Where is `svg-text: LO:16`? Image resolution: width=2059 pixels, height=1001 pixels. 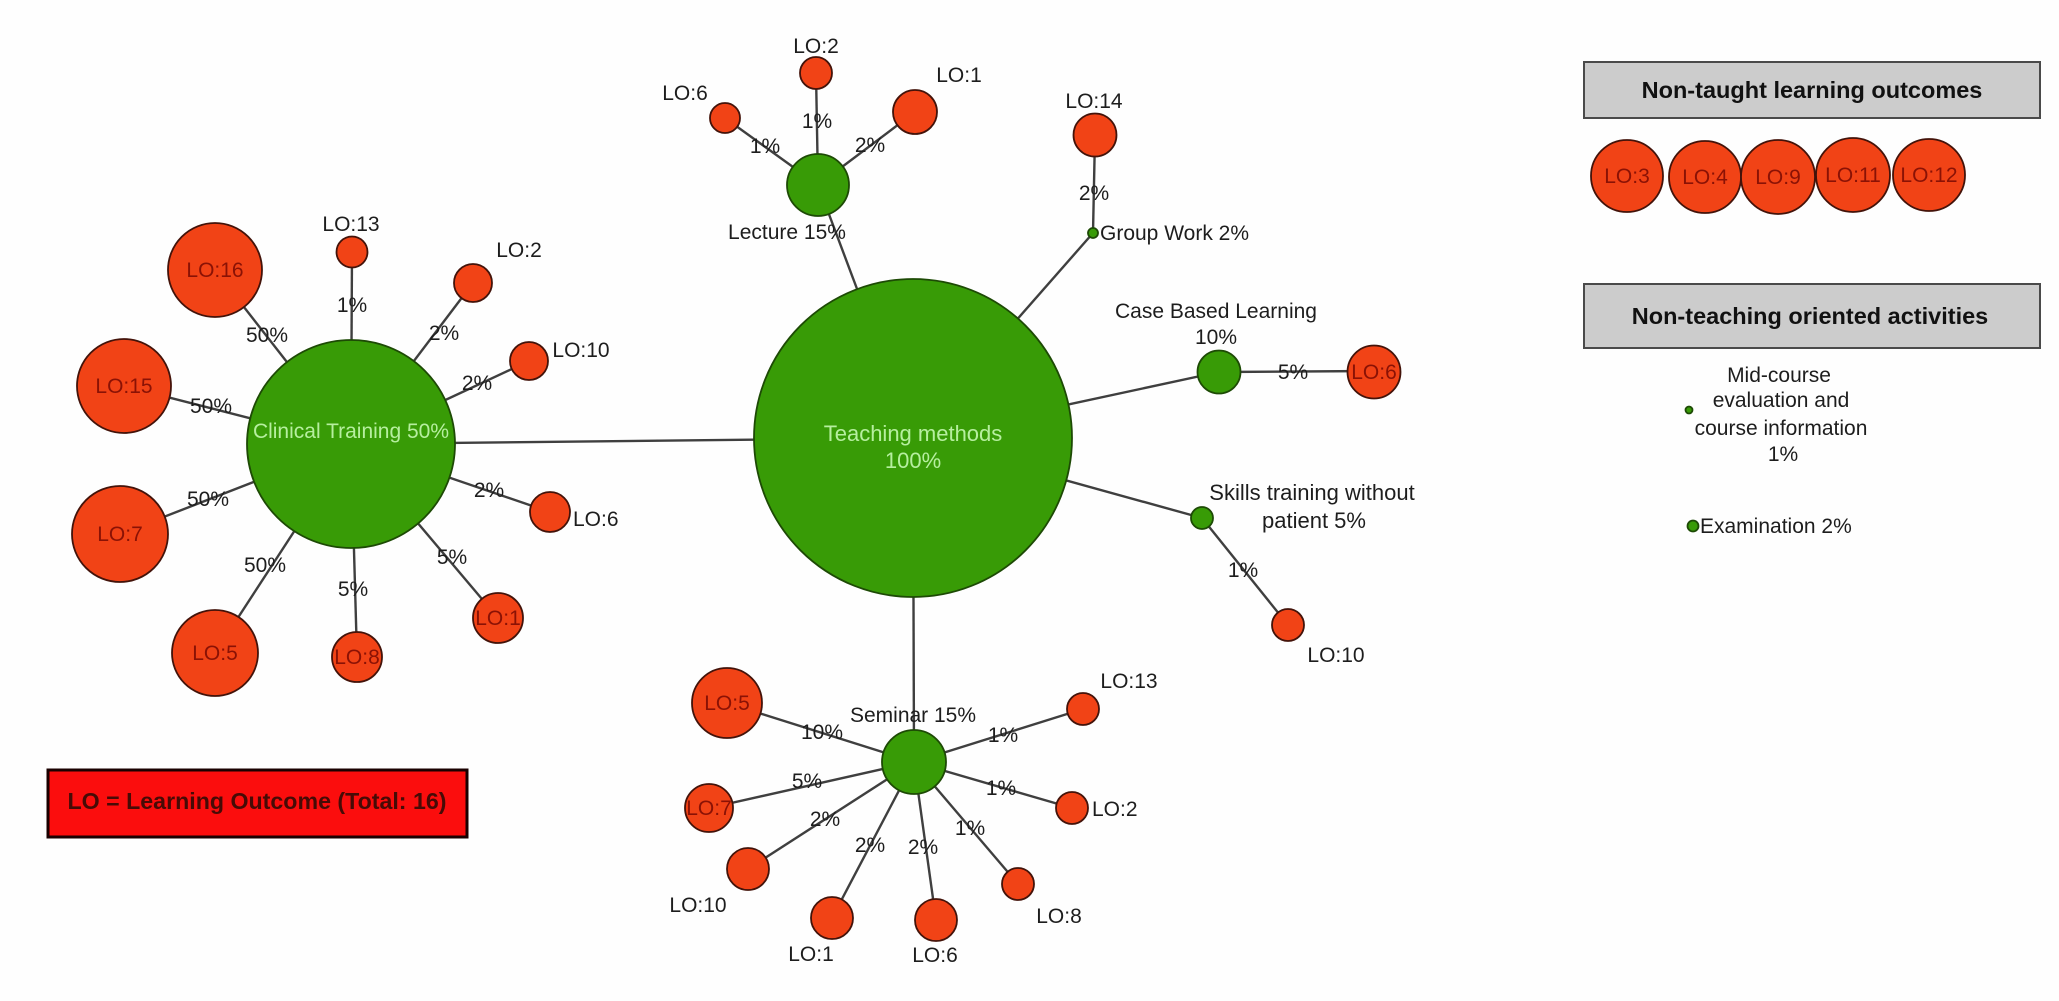
svg-text: LO:16 is located at coordinates (214, 270).